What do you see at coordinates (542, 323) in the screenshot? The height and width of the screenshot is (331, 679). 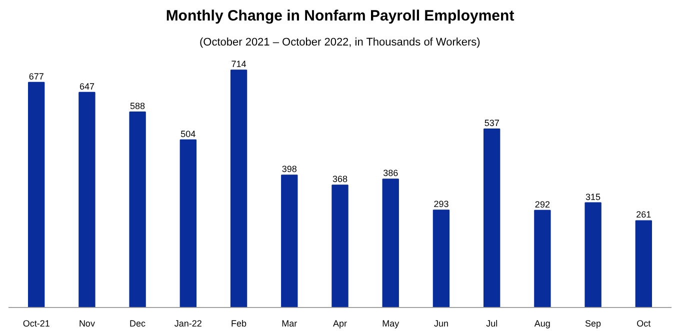 I see `x-tick-label: Aug` at bounding box center [542, 323].